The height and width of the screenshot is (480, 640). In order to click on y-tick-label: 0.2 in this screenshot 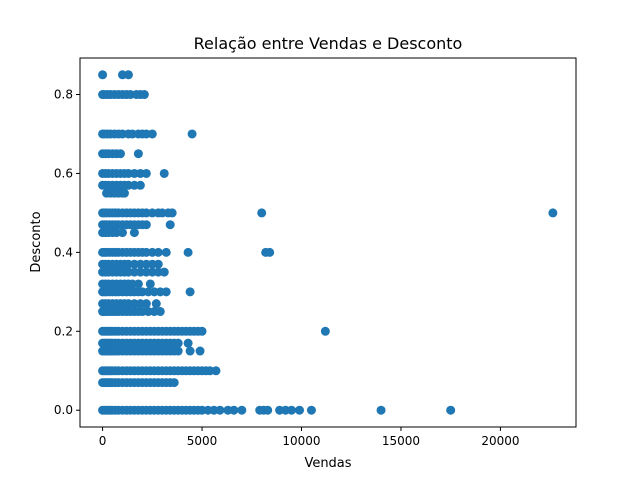, I will do `click(63, 331)`.